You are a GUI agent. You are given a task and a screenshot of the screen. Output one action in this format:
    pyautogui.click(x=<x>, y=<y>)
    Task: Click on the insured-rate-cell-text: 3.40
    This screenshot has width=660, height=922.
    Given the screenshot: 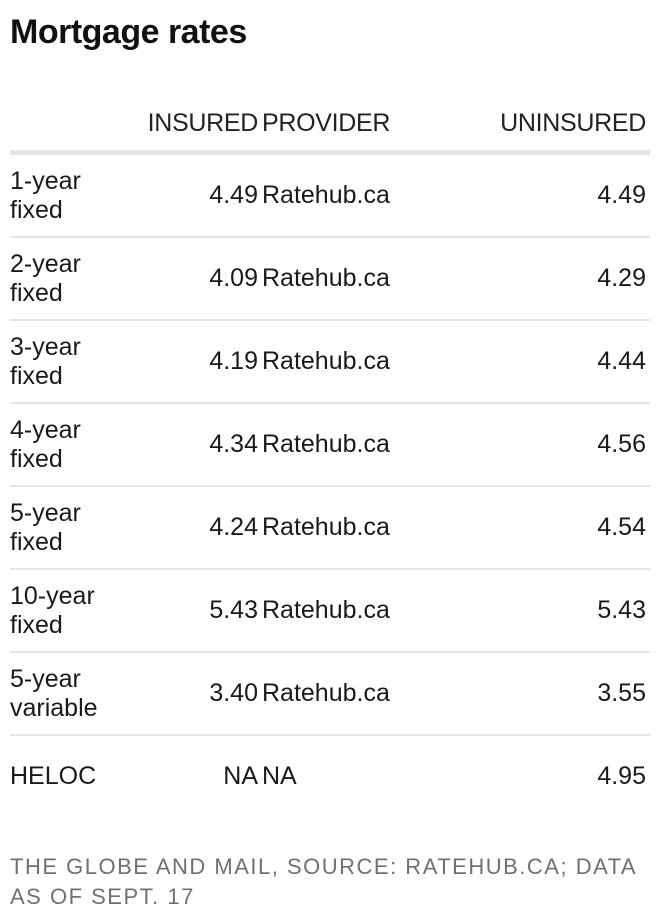 What is the action you would take?
    pyautogui.click(x=233, y=693)
    